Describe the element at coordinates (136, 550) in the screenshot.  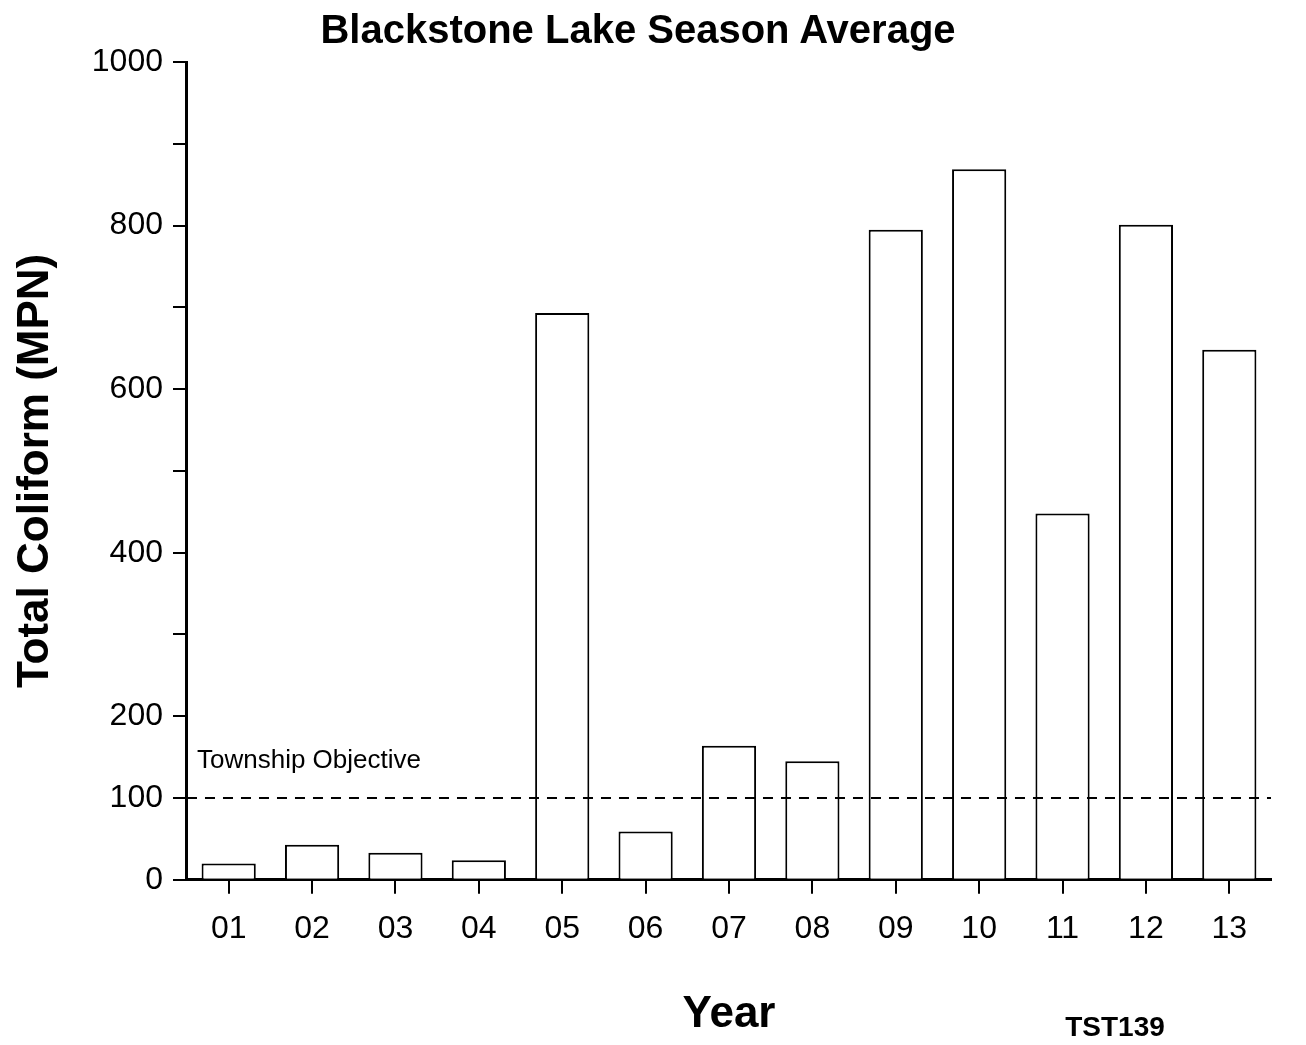
I see `y-tick-label: 400` at that location.